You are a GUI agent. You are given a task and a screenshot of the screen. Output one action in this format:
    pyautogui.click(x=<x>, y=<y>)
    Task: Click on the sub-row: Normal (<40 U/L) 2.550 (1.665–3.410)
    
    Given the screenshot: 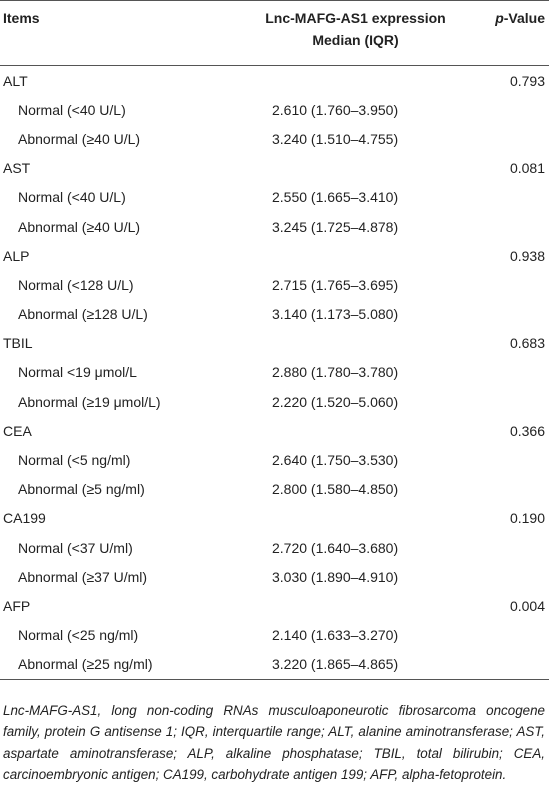 What is the action you would take?
    pyautogui.click(x=274, y=197)
    